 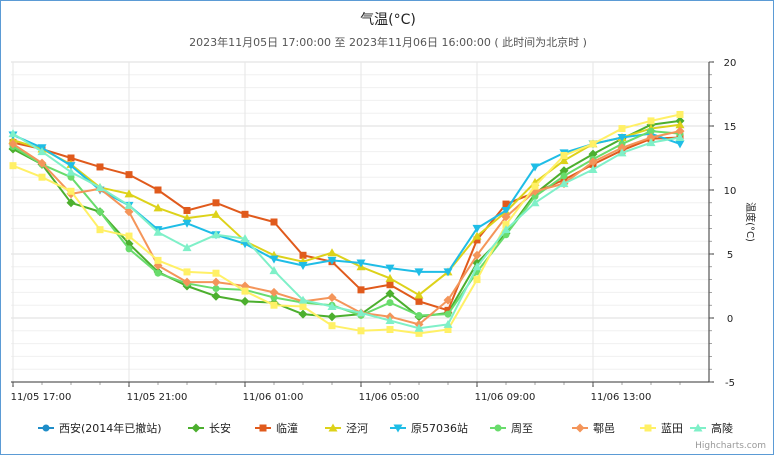 I want to click on y-tick-label: 5, so click(x=730, y=255).